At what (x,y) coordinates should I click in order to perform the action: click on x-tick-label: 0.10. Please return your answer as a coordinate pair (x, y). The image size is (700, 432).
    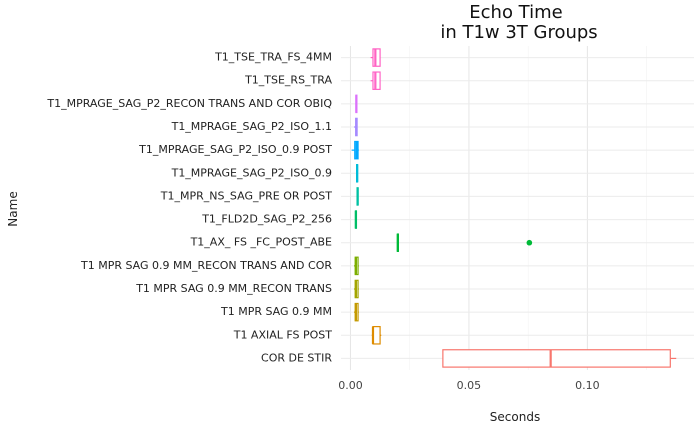
    Looking at the image, I should click on (587, 385).